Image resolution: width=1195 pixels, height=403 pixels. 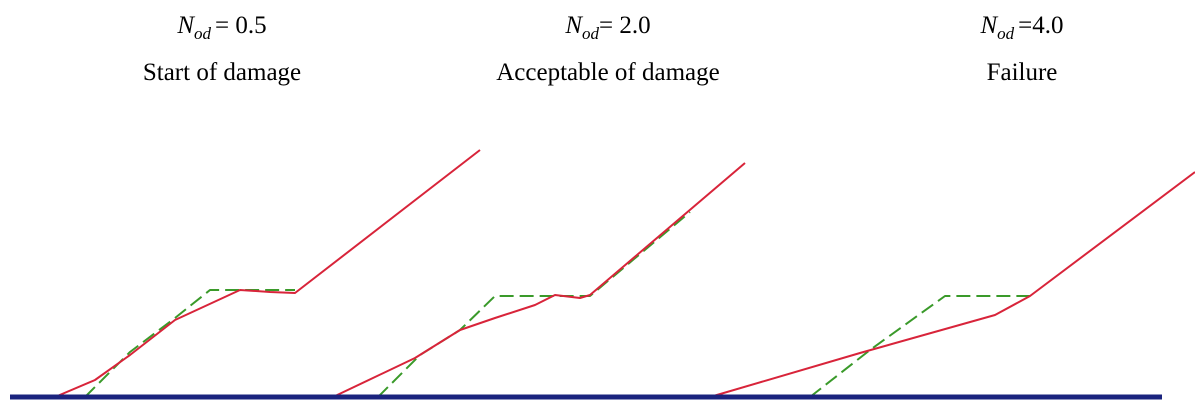 What do you see at coordinates (1040, 25) in the screenshot?
I see `value: =4.0` at bounding box center [1040, 25].